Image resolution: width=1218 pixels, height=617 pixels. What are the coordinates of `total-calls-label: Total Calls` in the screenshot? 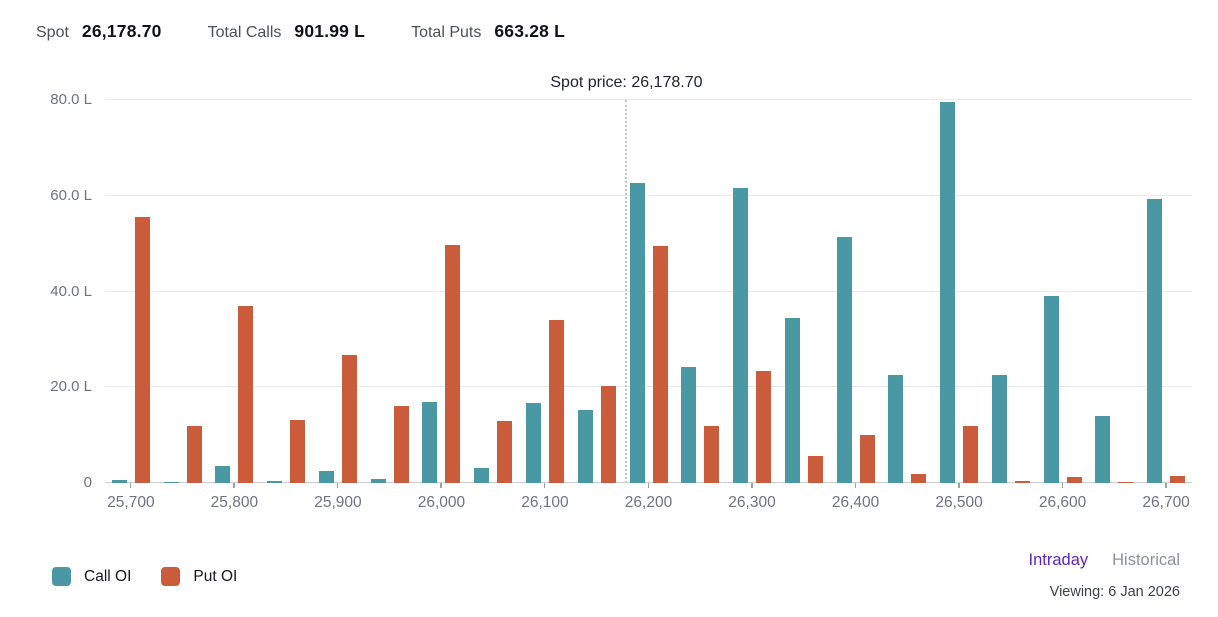 It's located at (244, 32).